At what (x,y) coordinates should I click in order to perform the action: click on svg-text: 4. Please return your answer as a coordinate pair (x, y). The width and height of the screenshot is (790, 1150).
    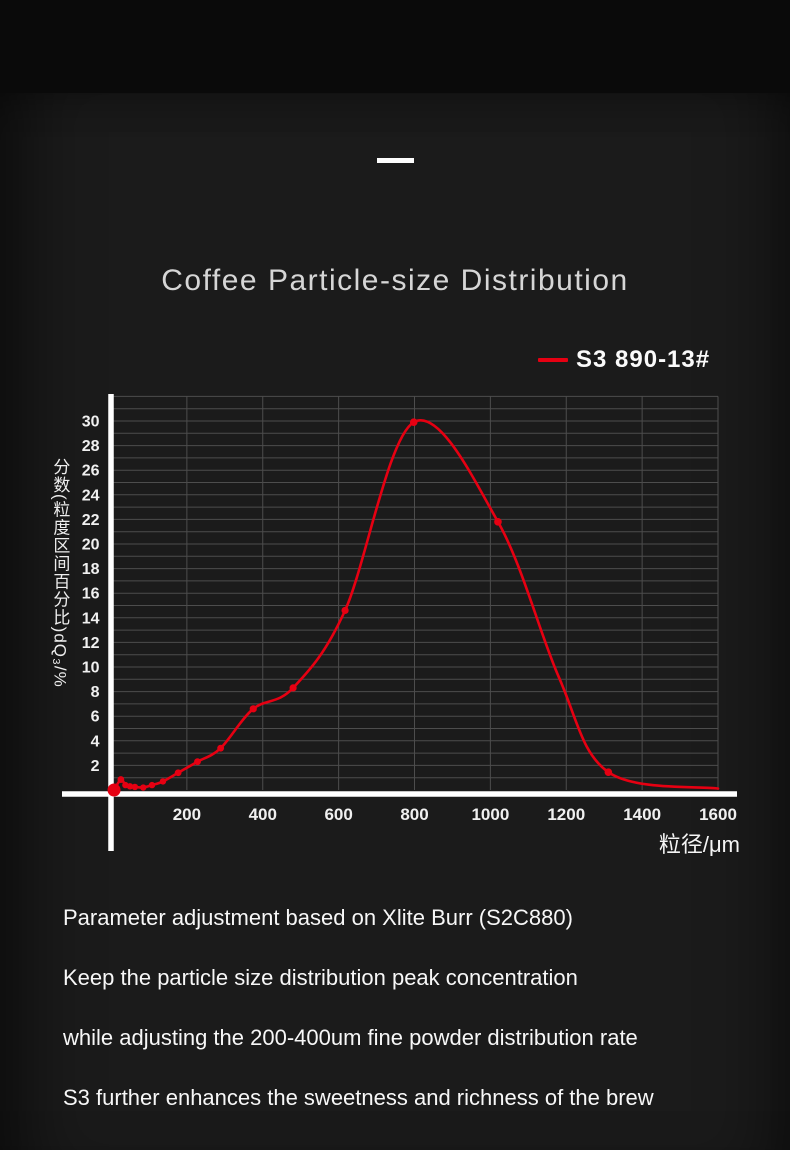
    Looking at the image, I should click on (95, 741).